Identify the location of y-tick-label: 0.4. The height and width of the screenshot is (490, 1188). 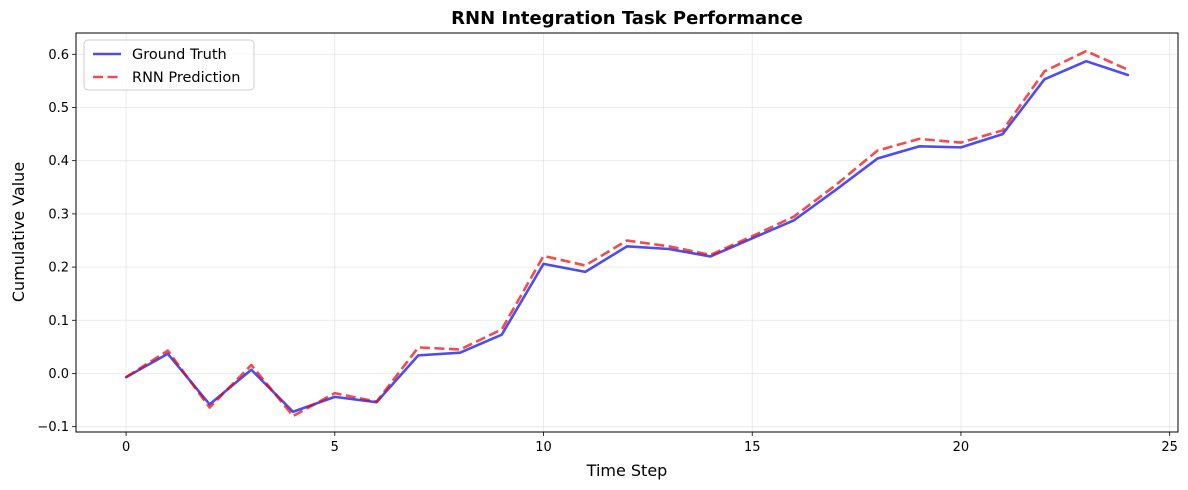
(58, 161).